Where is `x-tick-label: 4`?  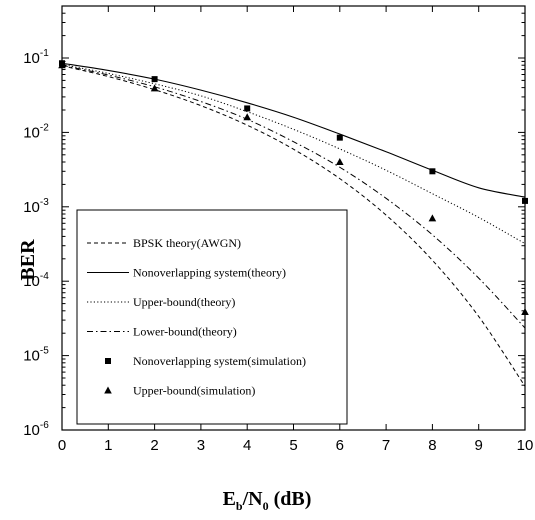 x-tick-label: 4 is located at coordinates (247, 445).